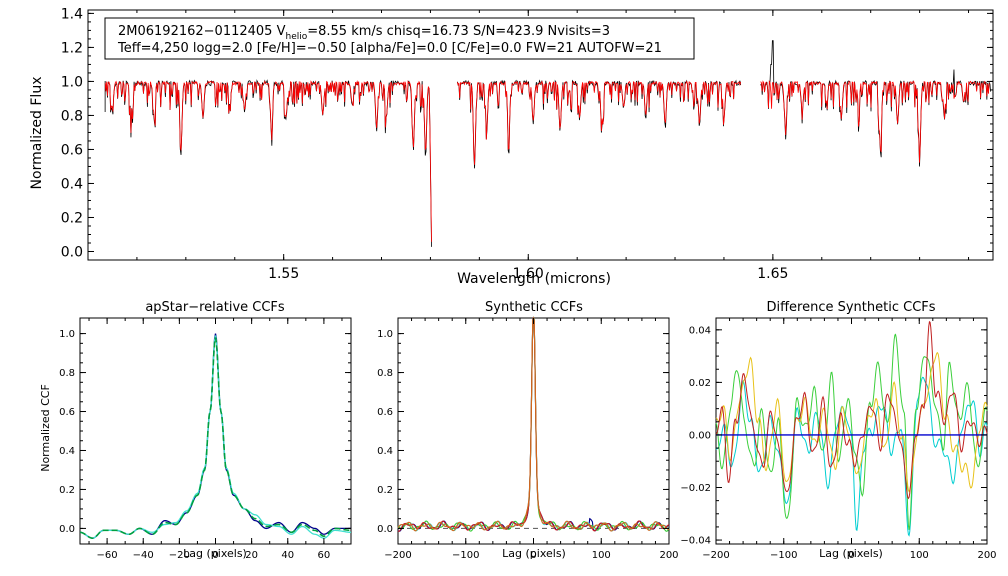 Image resolution: width=1008 pixels, height=576 pixels. What do you see at coordinates (385, 334) in the screenshot?
I see `synthetic-ccf-ytick-label: 1.0` at bounding box center [385, 334].